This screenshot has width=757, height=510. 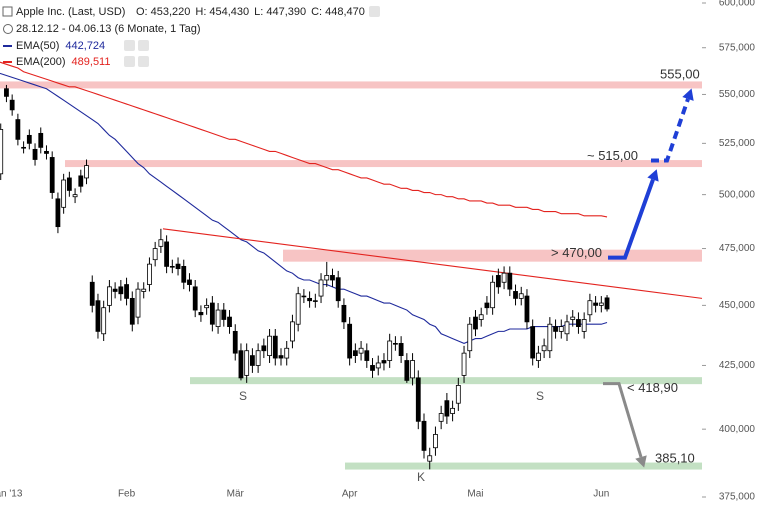 What do you see at coordinates (680, 73) in the screenshot?
I see `level-label: 555,00` at bounding box center [680, 73].